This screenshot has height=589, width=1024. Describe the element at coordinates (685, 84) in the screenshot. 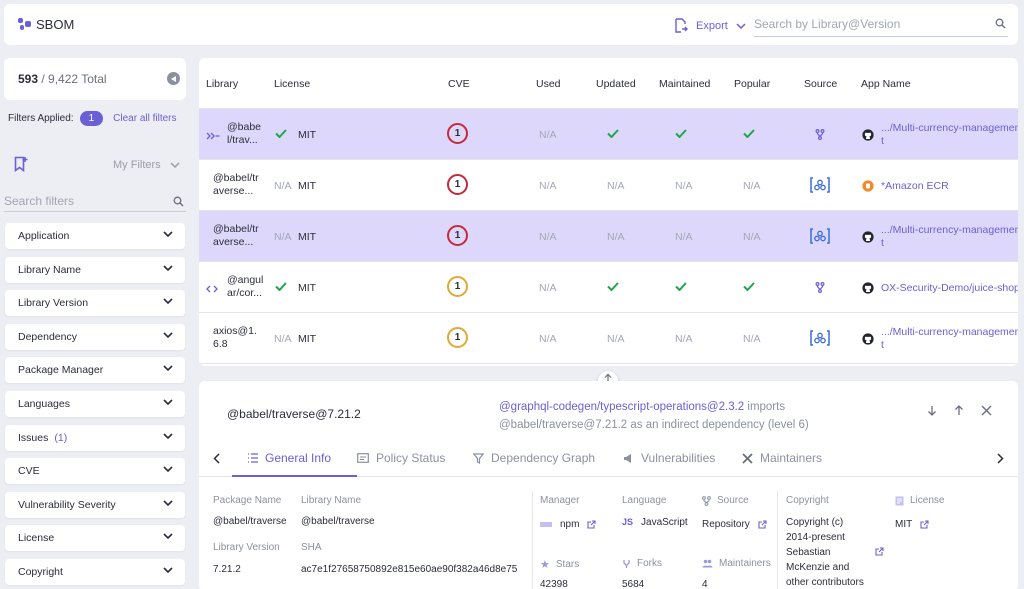

I see `column-maintained: Maintained` at that location.